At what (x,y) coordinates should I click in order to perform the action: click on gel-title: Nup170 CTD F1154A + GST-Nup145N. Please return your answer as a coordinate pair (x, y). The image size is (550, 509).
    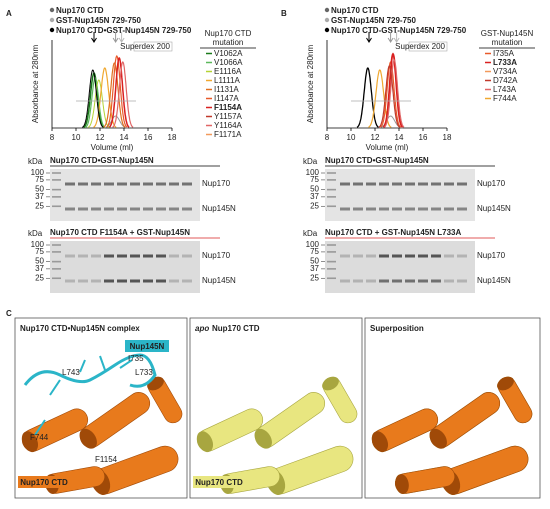
    Looking at the image, I should click on (120, 232).